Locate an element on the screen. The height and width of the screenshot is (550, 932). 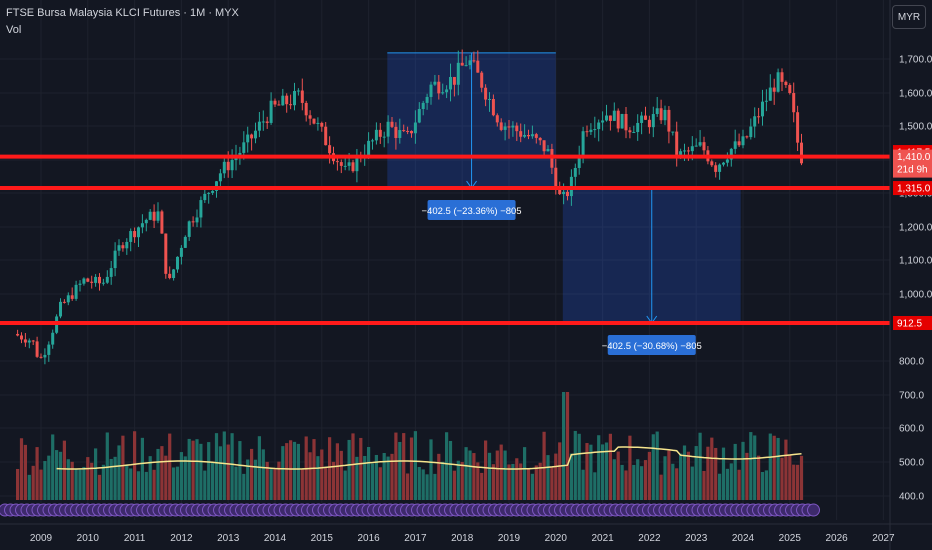
time-tick-label: 2025 is located at coordinates (790, 538).